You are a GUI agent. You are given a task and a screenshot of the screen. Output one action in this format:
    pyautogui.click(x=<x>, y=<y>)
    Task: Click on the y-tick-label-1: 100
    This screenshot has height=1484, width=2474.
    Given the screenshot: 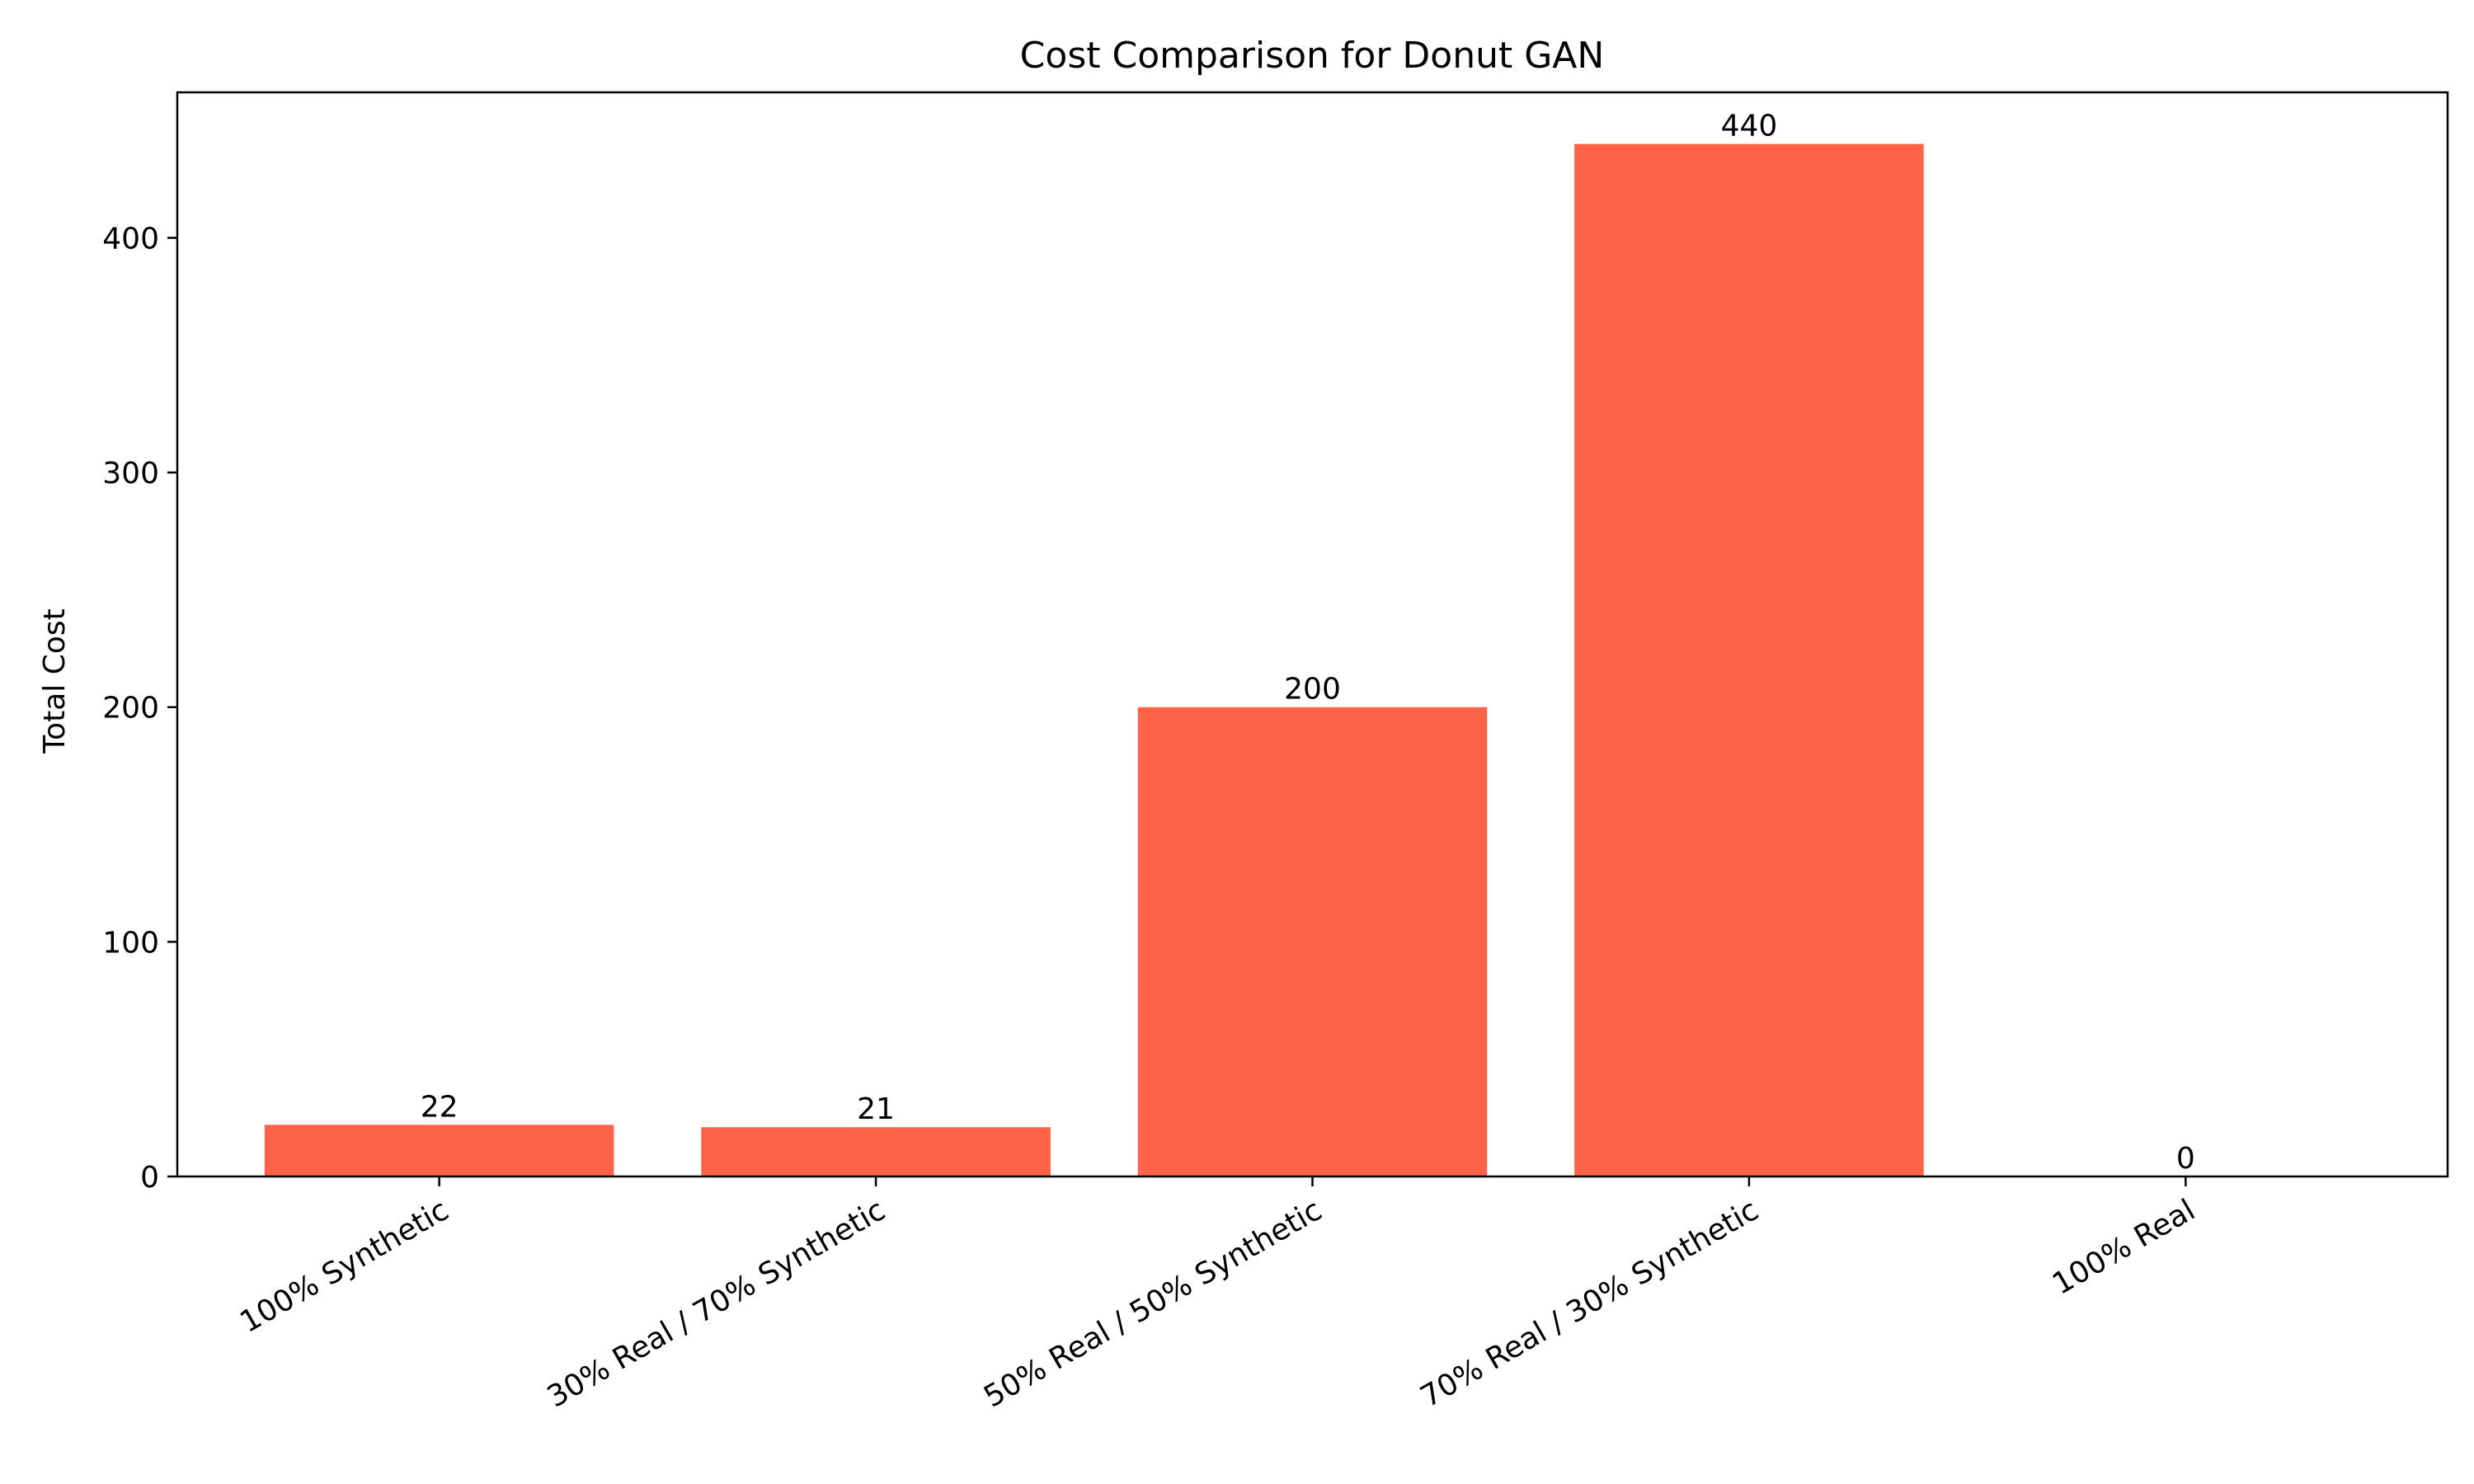 What is the action you would take?
    pyautogui.click(x=130, y=943)
    